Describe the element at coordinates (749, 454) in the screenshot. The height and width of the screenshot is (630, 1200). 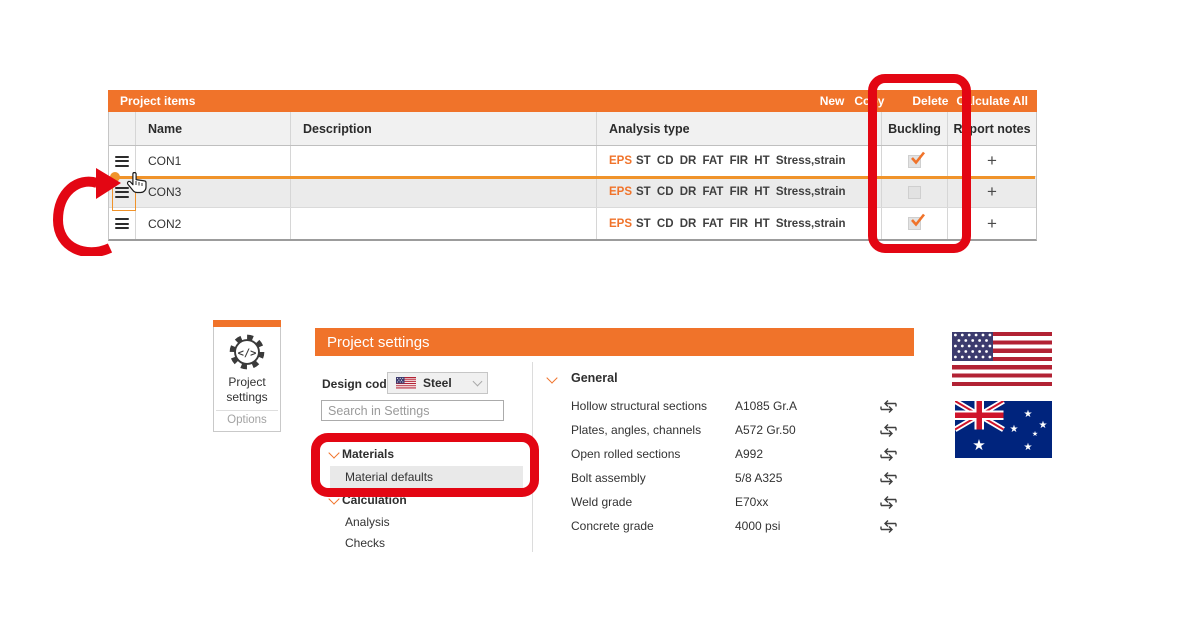
I see `setting-value: A992` at that location.